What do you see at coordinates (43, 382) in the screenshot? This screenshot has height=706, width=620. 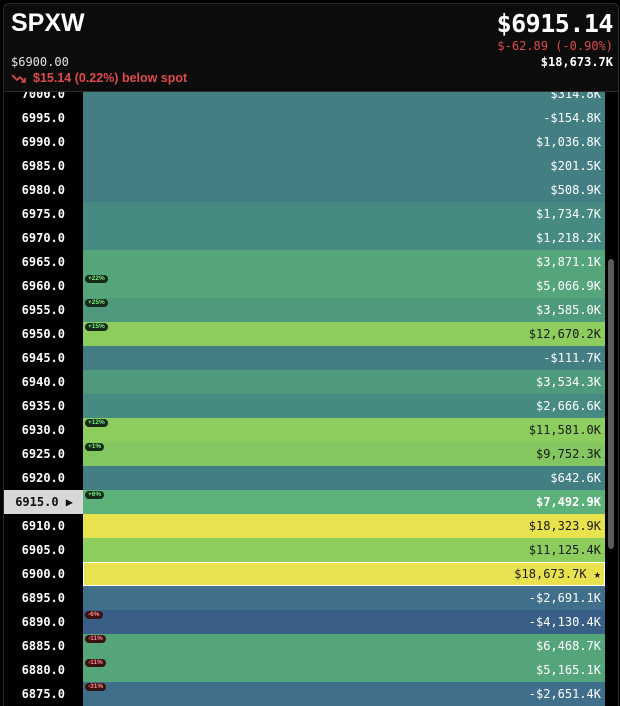 I see `strike-label: 6940.0` at bounding box center [43, 382].